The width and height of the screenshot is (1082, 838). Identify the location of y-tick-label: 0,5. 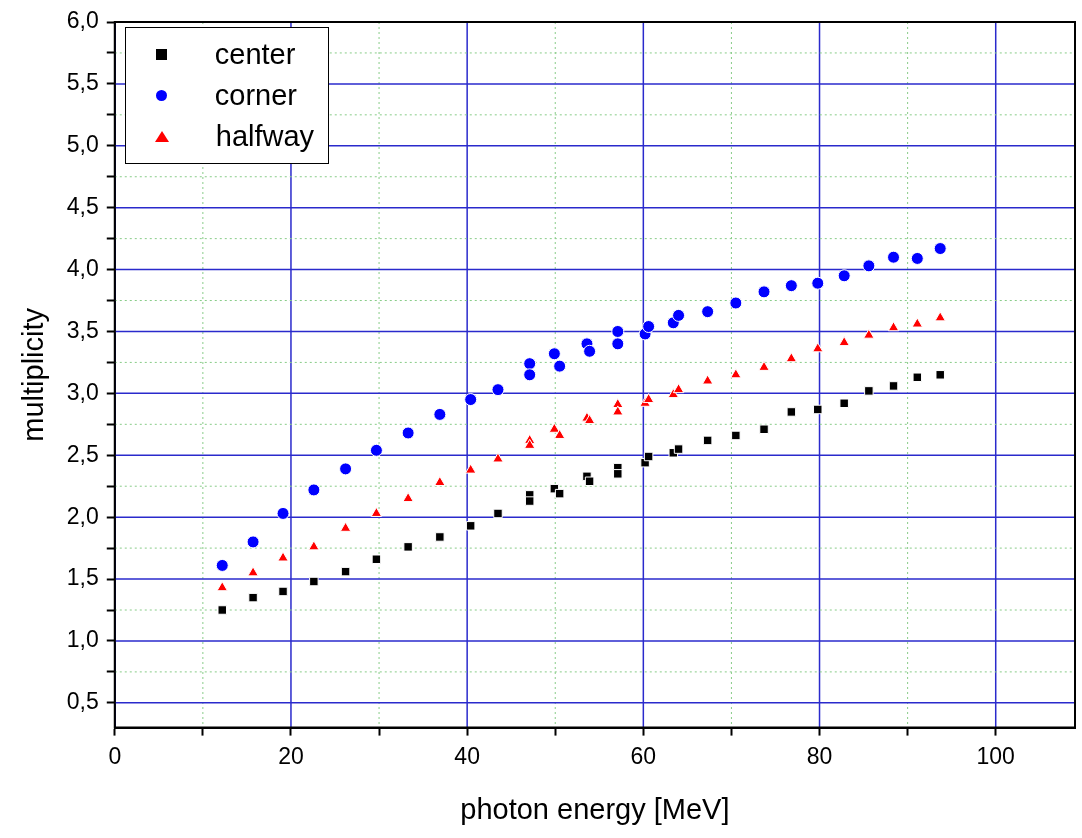
(82, 701).